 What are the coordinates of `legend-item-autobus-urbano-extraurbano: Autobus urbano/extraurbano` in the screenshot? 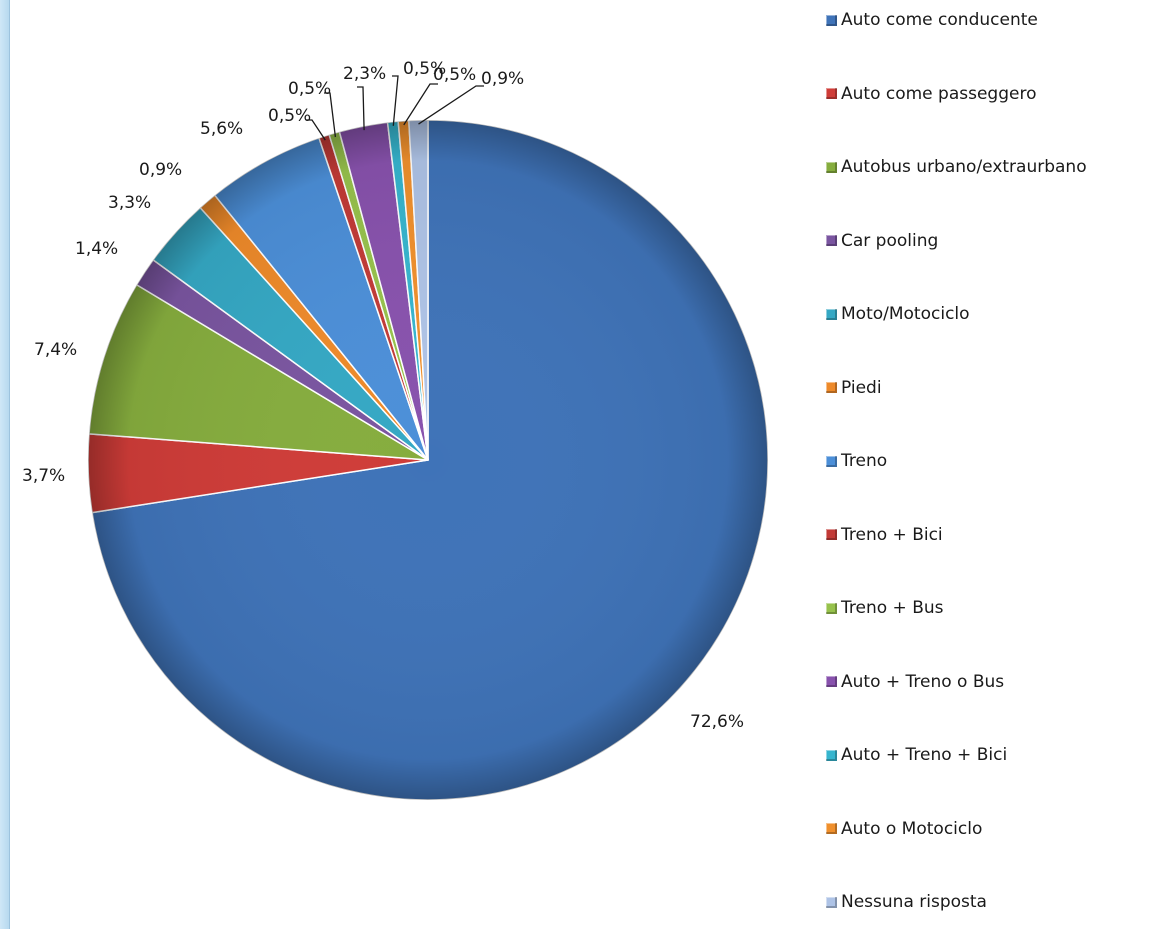 It's located at (956, 167).